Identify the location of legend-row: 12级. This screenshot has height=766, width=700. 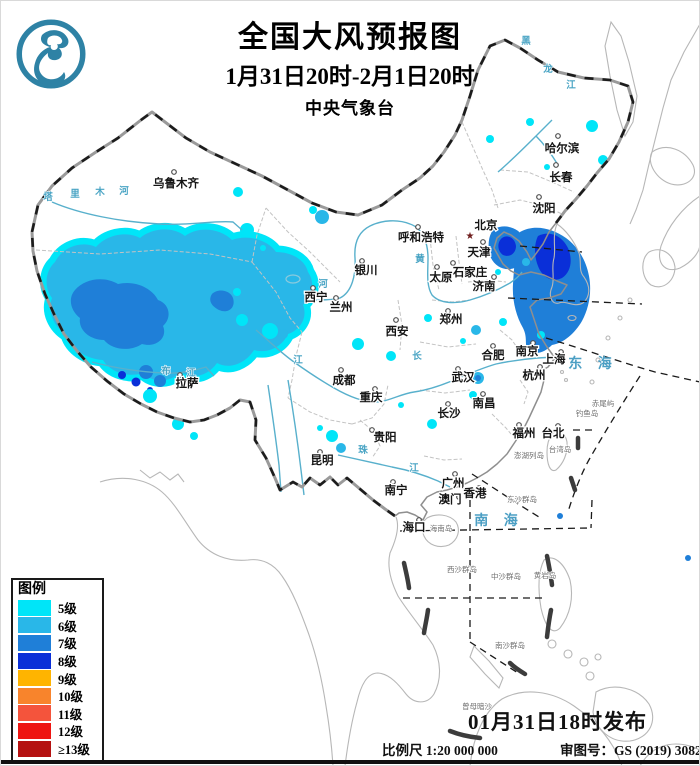
(60, 731).